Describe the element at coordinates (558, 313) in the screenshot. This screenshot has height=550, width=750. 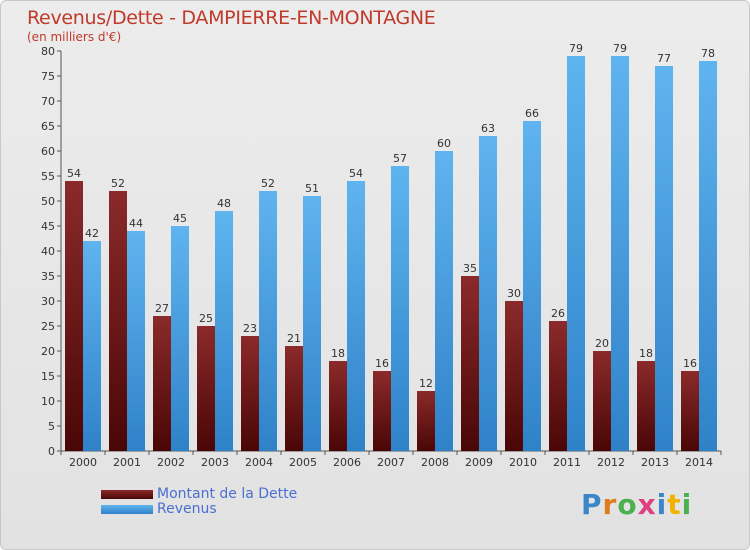
I see `data-label-debt: 26` at that location.